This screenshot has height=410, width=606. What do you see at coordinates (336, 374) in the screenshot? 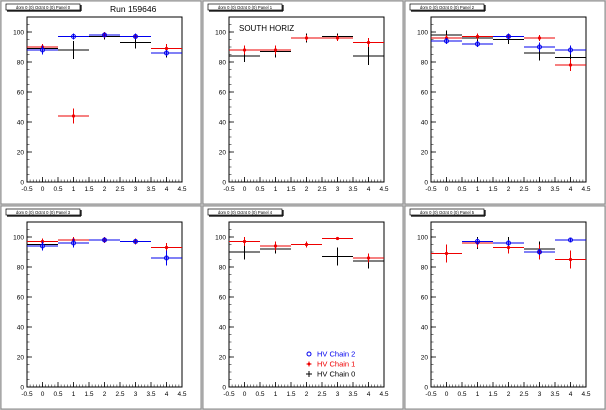
I see `legend-label: HV Chain 0` at bounding box center [336, 374].